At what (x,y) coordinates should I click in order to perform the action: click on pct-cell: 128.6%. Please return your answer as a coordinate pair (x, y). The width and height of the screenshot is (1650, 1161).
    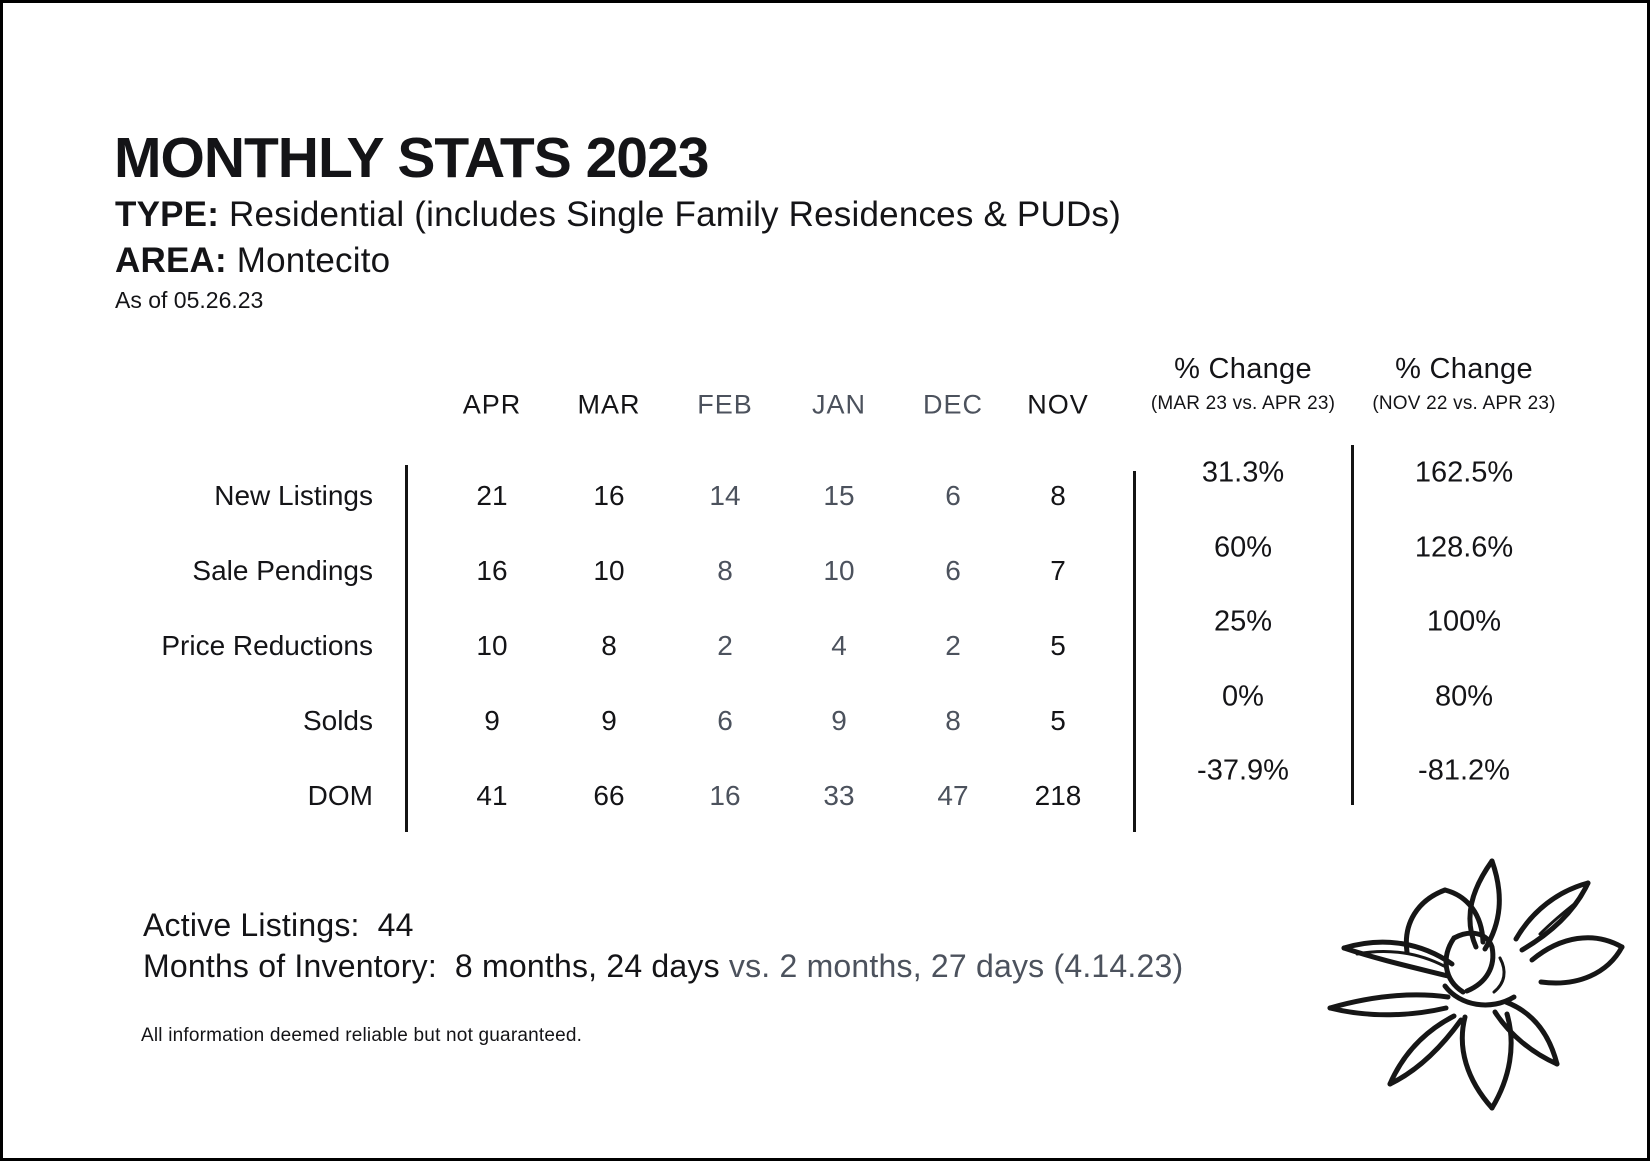
    Looking at the image, I should click on (1464, 547).